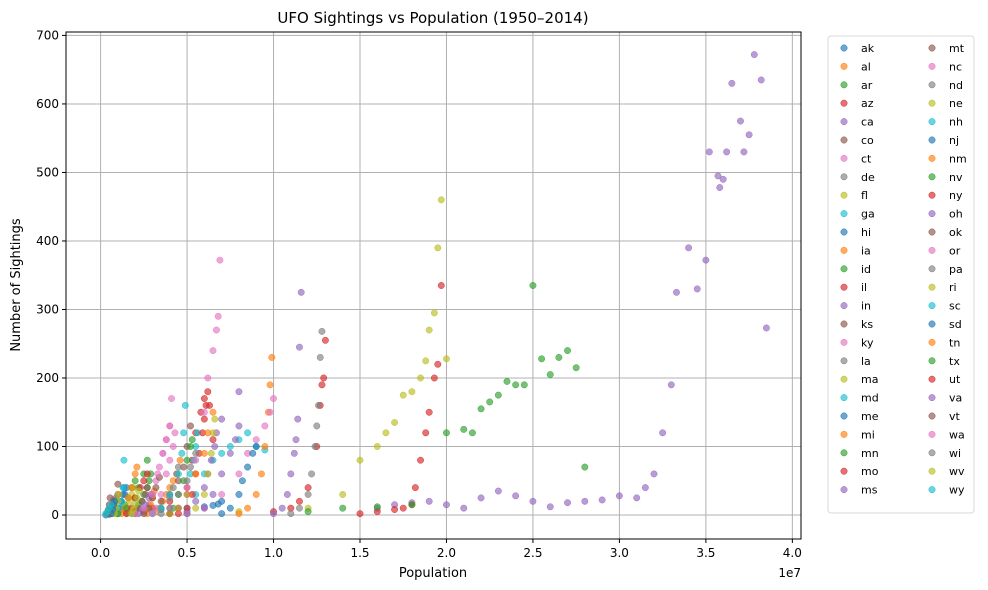 The width and height of the screenshot is (988, 590). Describe the element at coordinates (946, 48) in the screenshot. I see `legend-item-mt: mt` at that location.